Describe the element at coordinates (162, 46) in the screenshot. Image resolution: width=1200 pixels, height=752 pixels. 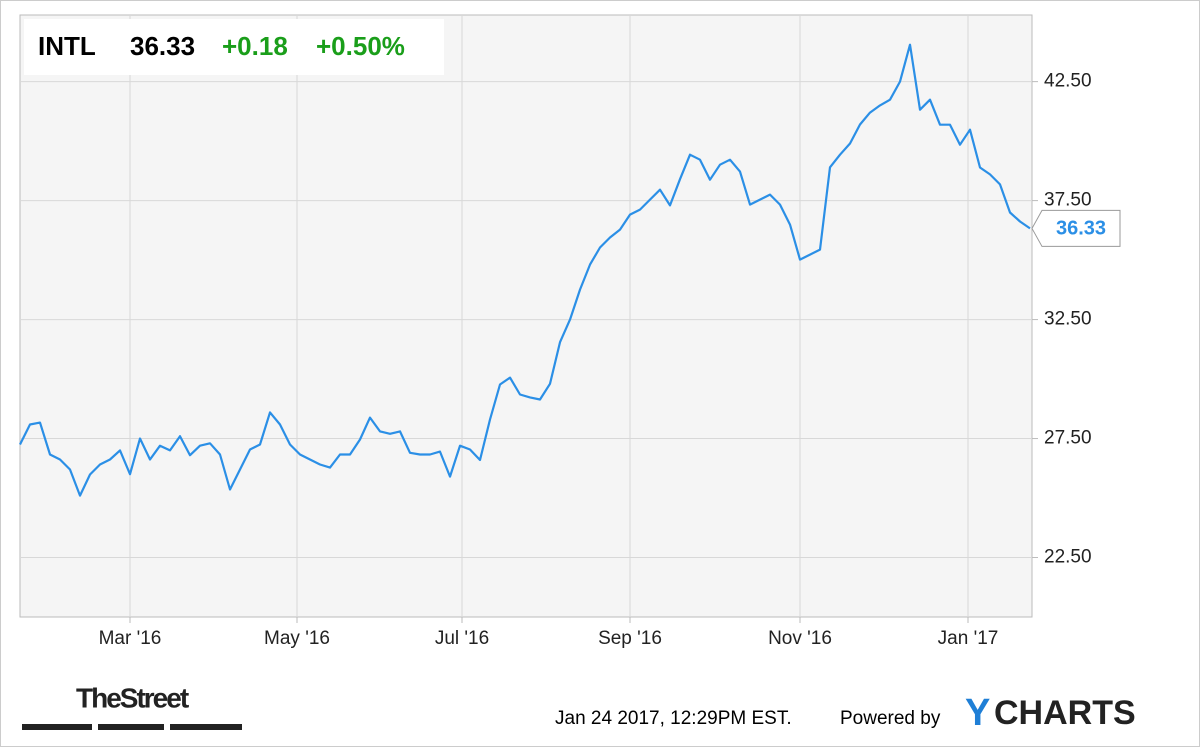
I see `price: 36.33` at that location.